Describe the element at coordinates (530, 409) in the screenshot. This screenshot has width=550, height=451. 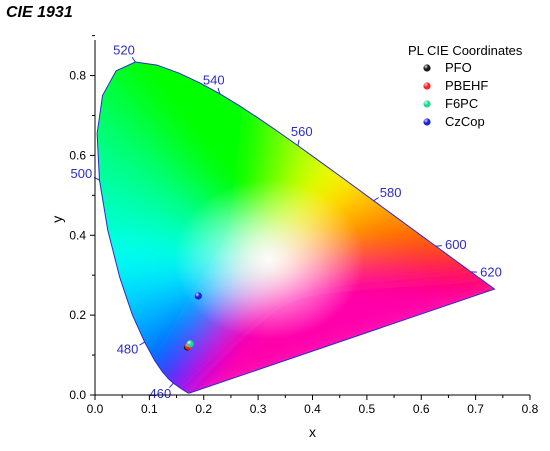
I see `x-tick-label: 0.8` at that location.